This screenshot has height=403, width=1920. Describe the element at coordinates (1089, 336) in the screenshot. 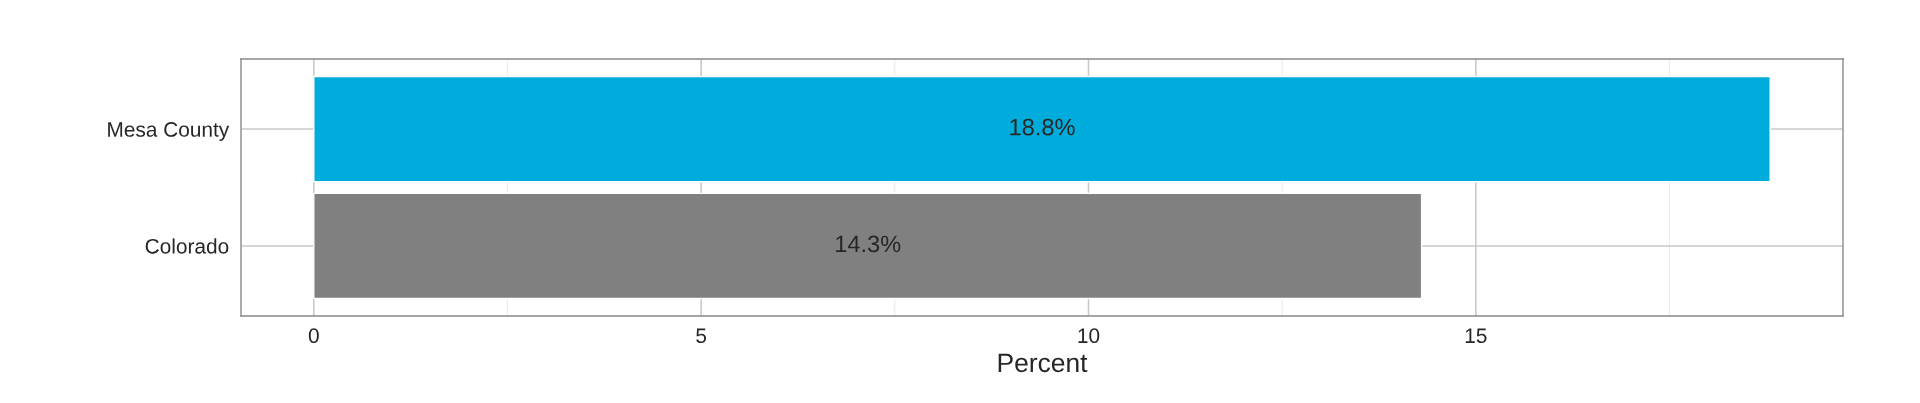

I see `x-tick-label: 10` at that location.